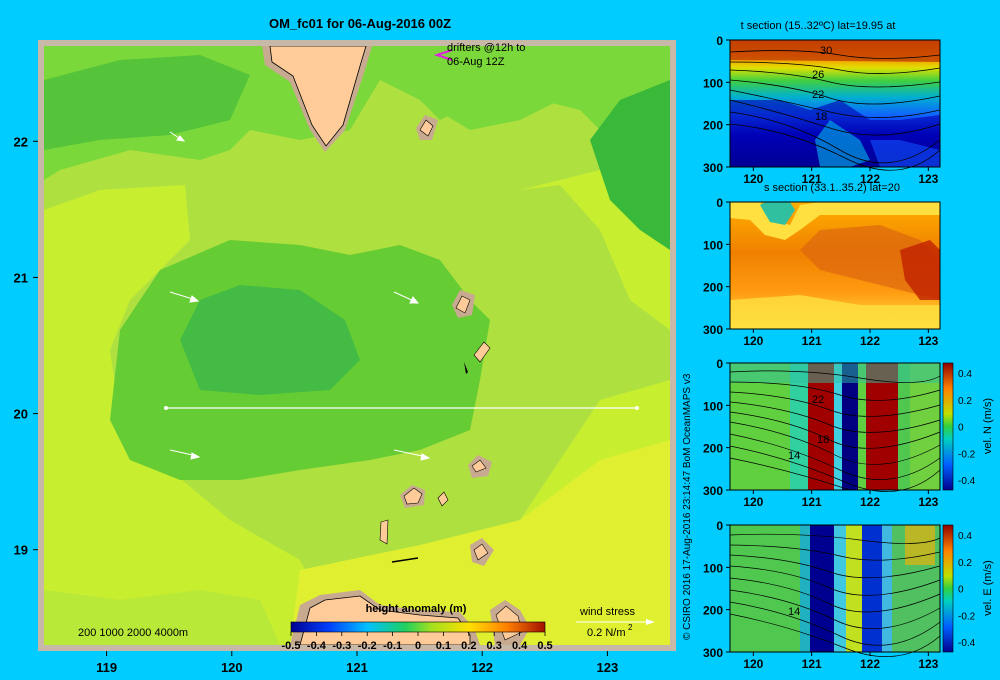  I want to click on t-section-contours, so click(835, 110).